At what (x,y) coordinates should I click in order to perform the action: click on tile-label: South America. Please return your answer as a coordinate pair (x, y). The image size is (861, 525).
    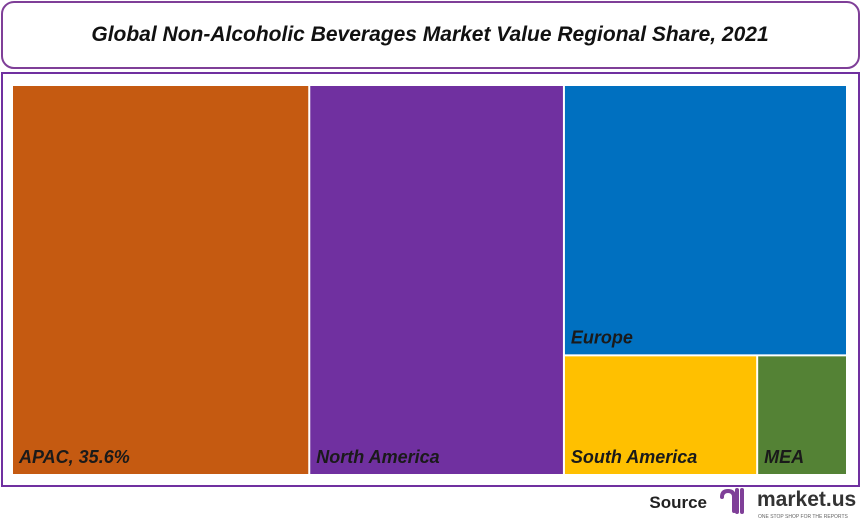
    Looking at the image, I should click on (634, 457).